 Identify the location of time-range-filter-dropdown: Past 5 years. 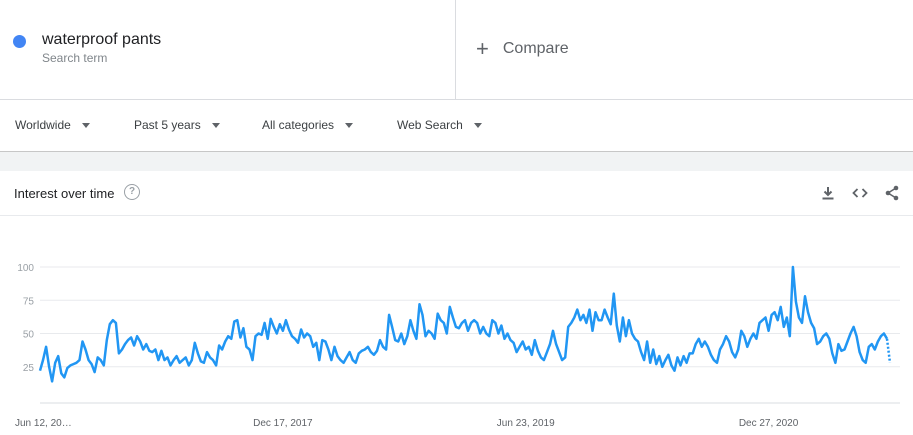
(177, 125).